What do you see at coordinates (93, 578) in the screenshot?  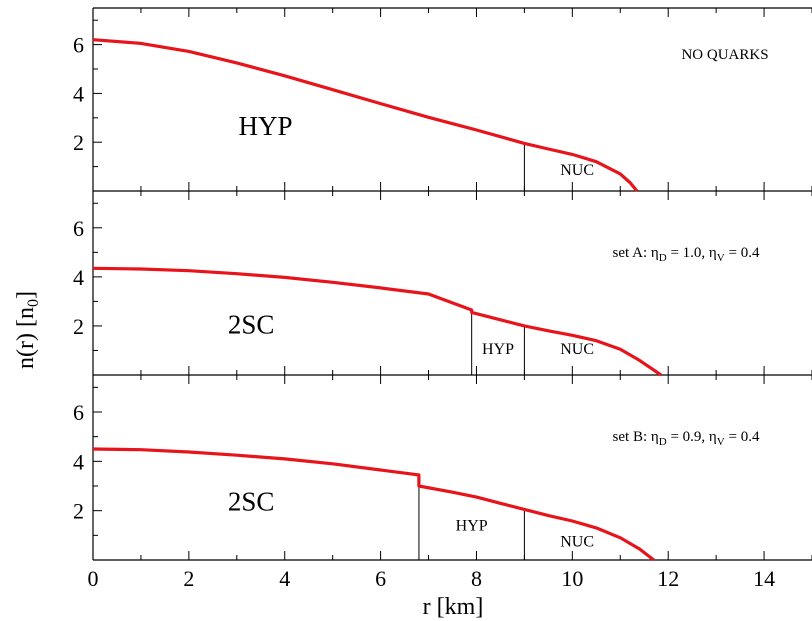 I see `x-tick-label: 0` at bounding box center [93, 578].